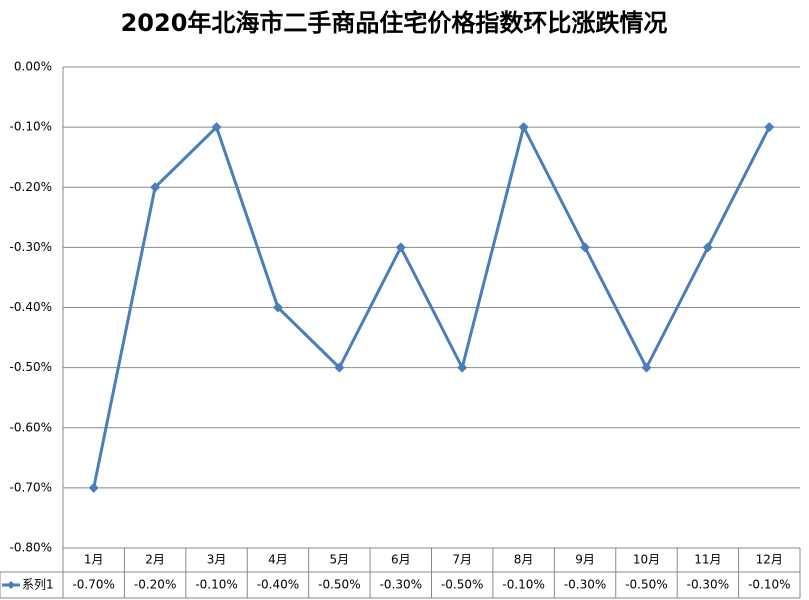 Image resolution: width=809 pixels, height=600 pixels. I want to click on y-tick-label: -0.70%, so click(31, 487).